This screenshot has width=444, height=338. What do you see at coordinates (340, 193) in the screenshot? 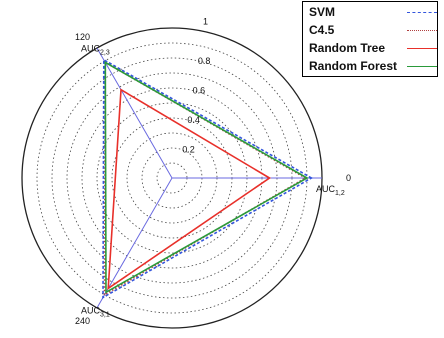
I see `axis-label-sub: 1,2` at bounding box center [340, 193].